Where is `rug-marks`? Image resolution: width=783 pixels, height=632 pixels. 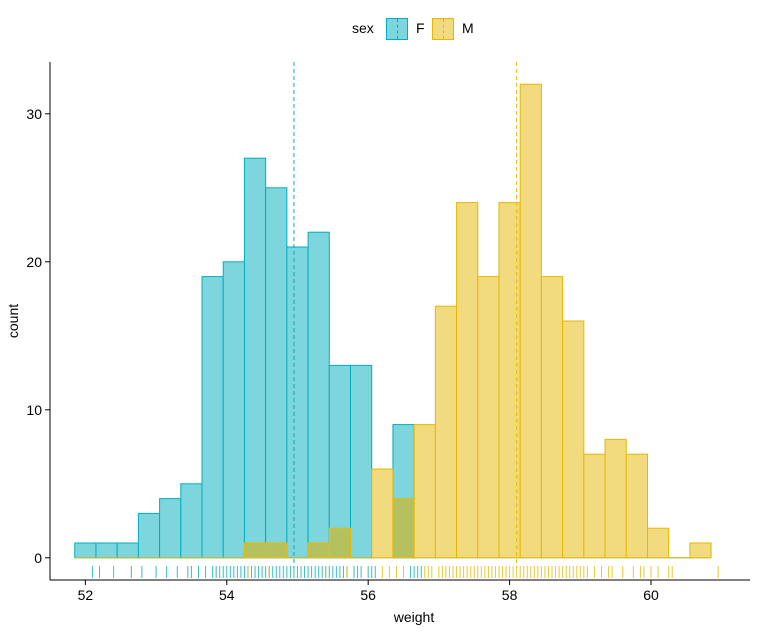
rug-marks is located at coordinates (405, 572).